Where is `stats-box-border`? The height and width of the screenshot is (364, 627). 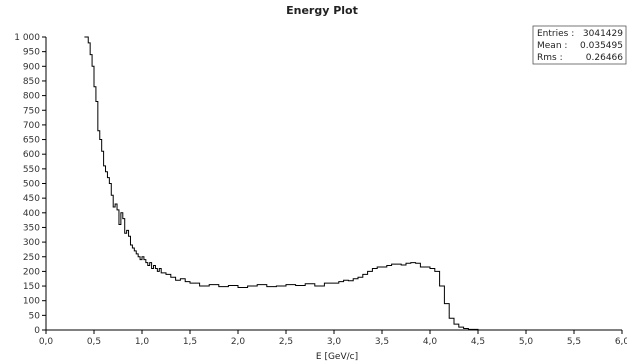
stats-box-border is located at coordinates (579, 45).